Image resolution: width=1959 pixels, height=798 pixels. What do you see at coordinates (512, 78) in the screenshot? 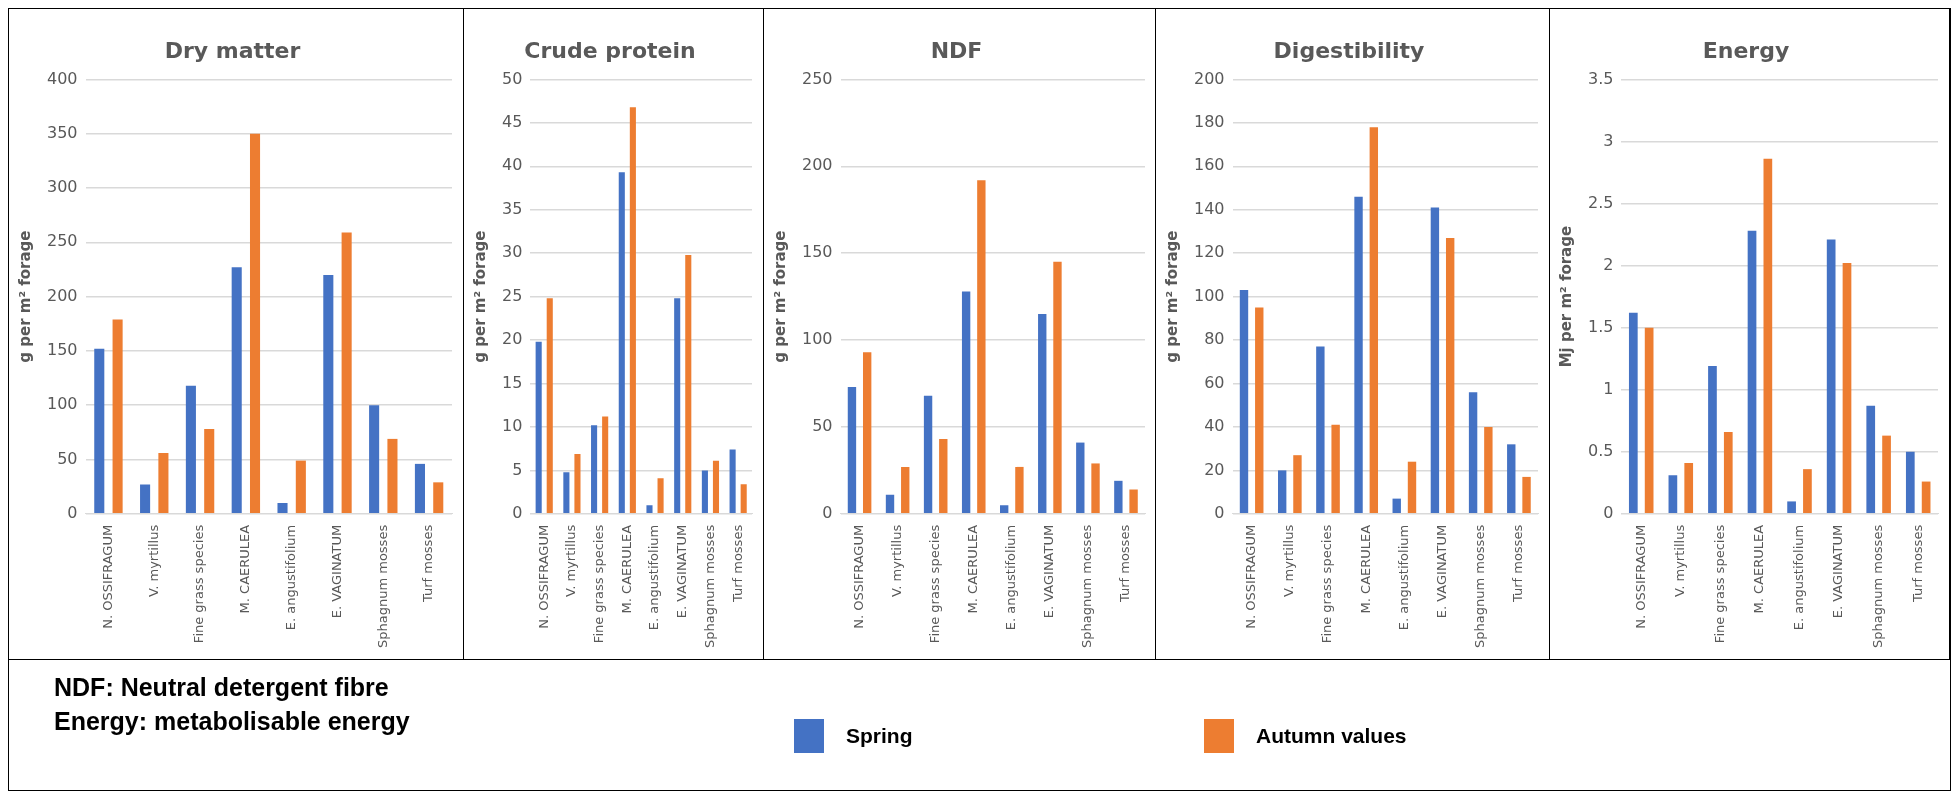
I see `y-tick-label: 50` at bounding box center [512, 78].